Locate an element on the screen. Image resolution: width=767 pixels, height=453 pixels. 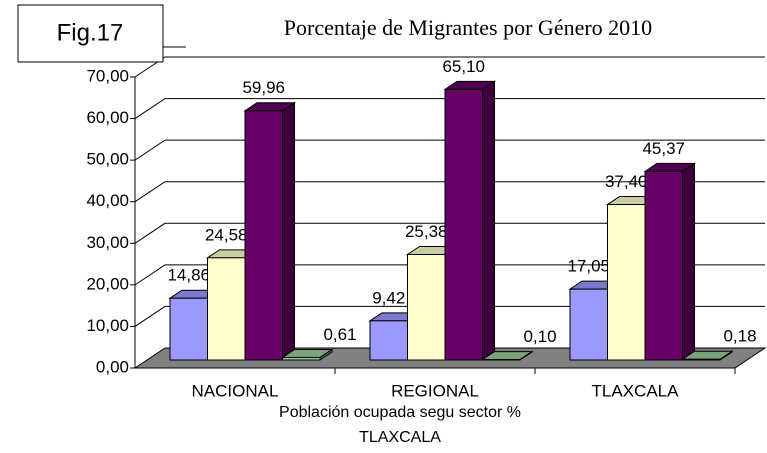
y-tick-label: 10,00 is located at coordinates (107, 325).